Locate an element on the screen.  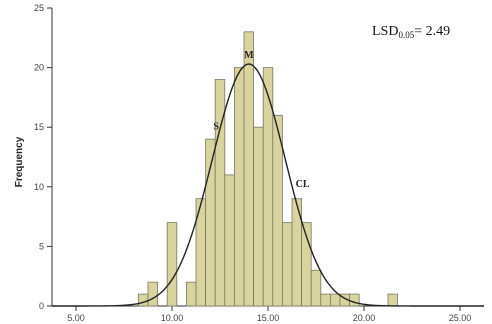
lsd-label: LSD0.05= 2.49 is located at coordinates (411, 32).